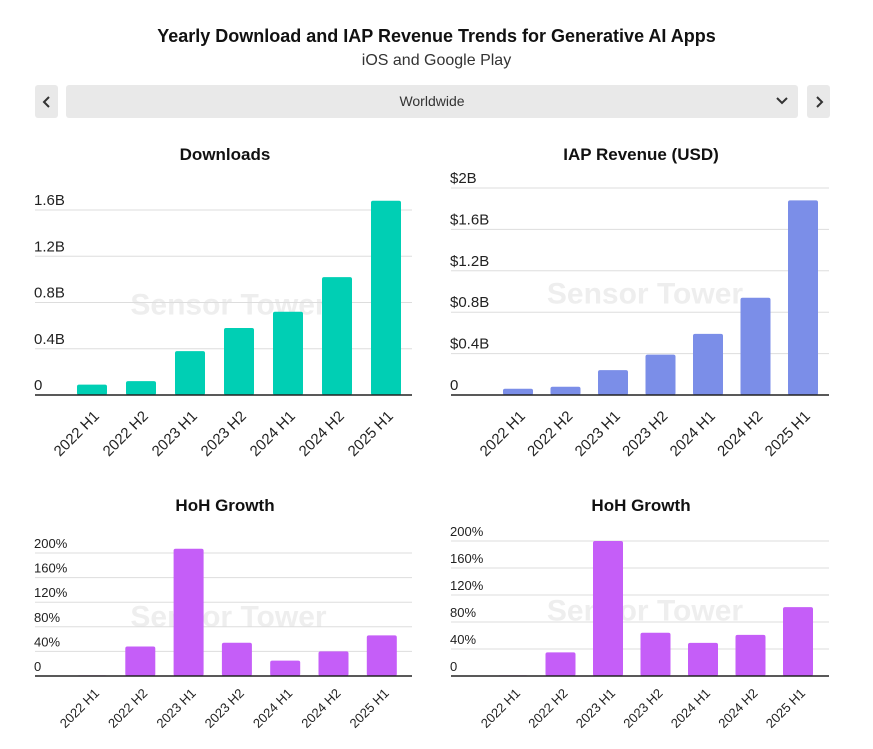 This screenshot has height=749, width=873. I want to click on y-tick-label: $1.6B, so click(469, 219).